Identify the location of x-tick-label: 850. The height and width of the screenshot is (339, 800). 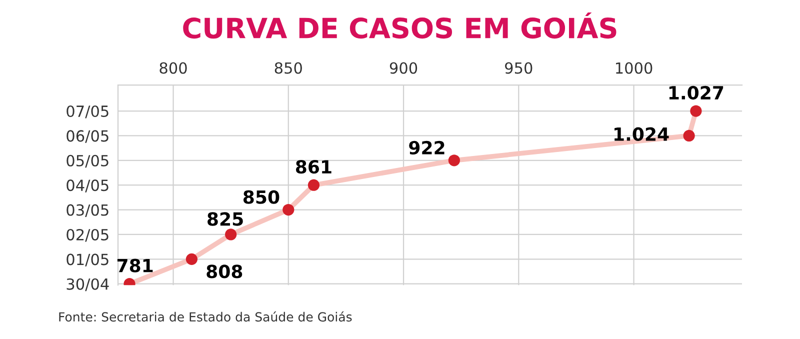
(288, 68).